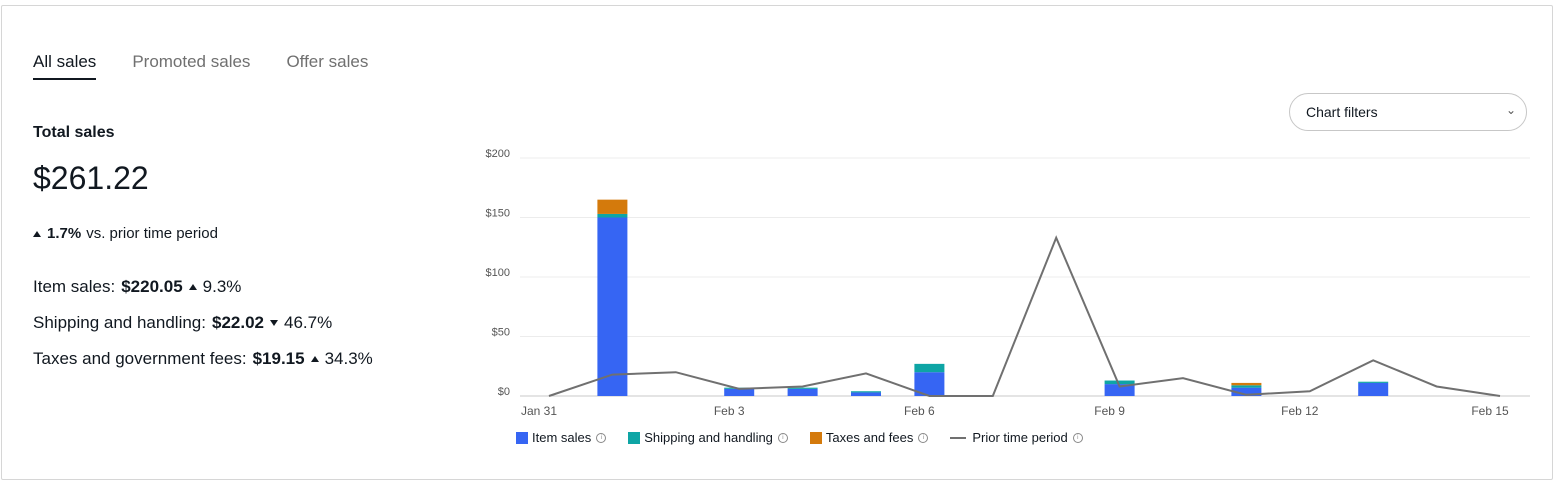  Describe the element at coordinates (634, 437) in the screenshot. I see `shipping-swatch` at that location.